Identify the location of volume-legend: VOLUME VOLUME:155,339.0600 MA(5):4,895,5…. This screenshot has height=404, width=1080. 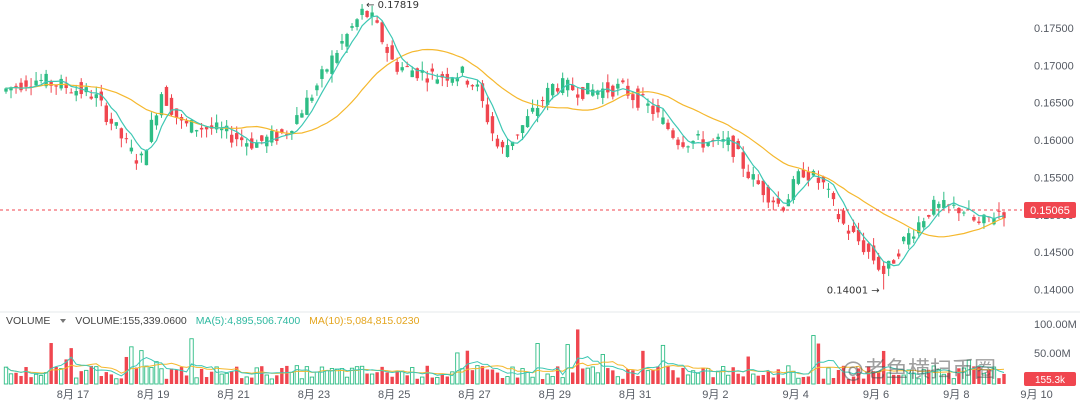
(215, 321).